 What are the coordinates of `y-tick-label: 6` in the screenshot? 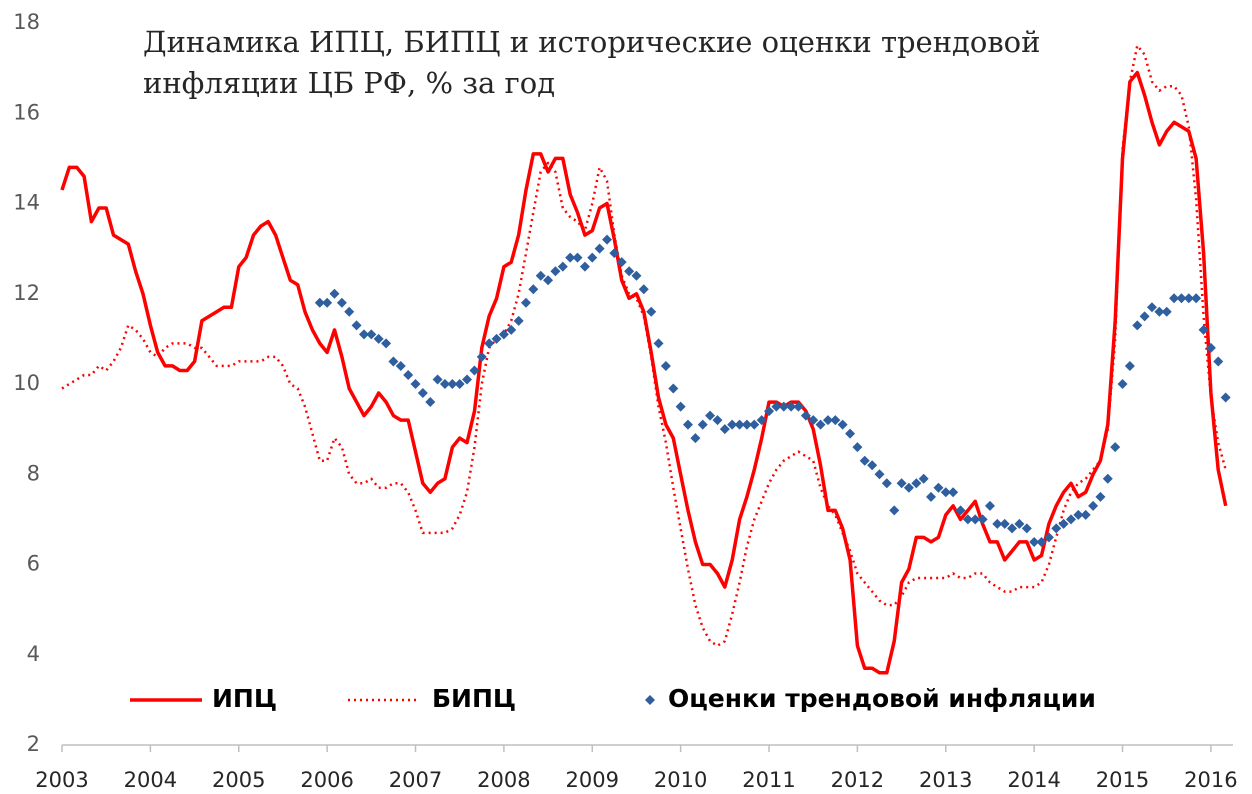 It's located at (33, 564).